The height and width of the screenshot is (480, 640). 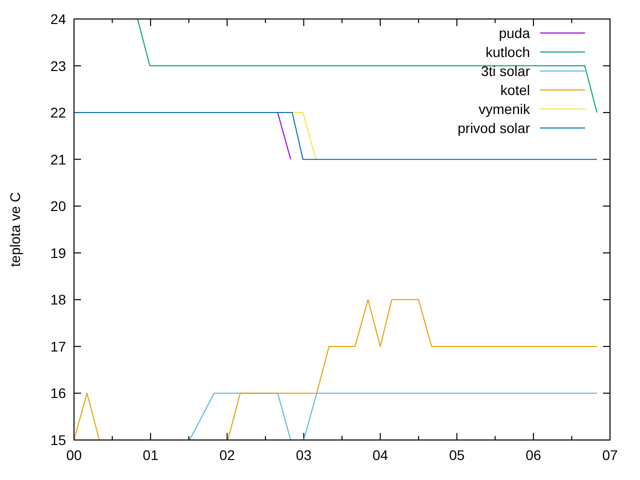 What do you see at coordinates (58, 206) in the screenshot?
I see `y-tick-label: 20` at bounding box center [58, 206].